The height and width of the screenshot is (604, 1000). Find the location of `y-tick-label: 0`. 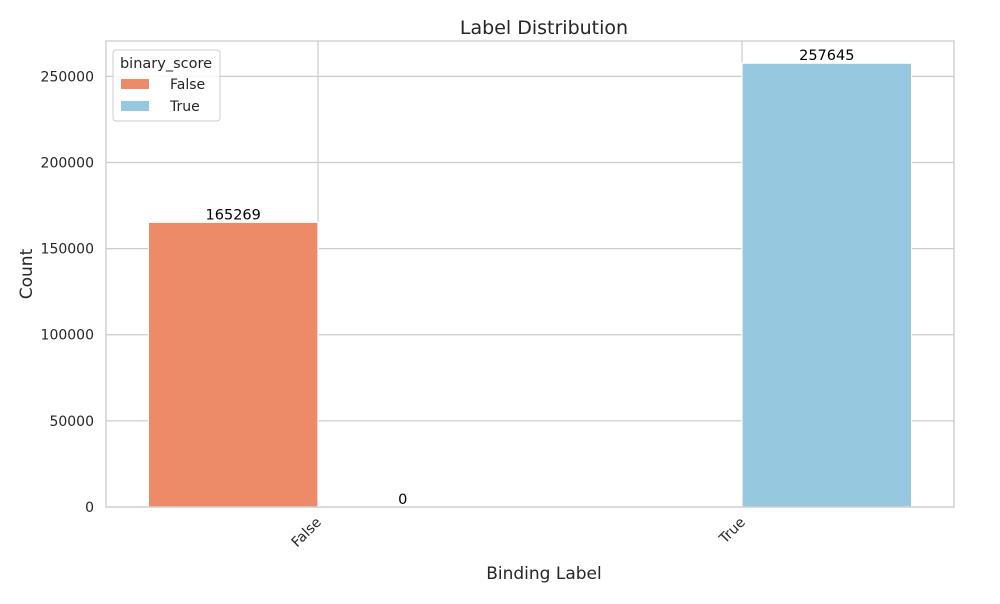

y-tick-label: 0 is located at coordinates (89, 508).